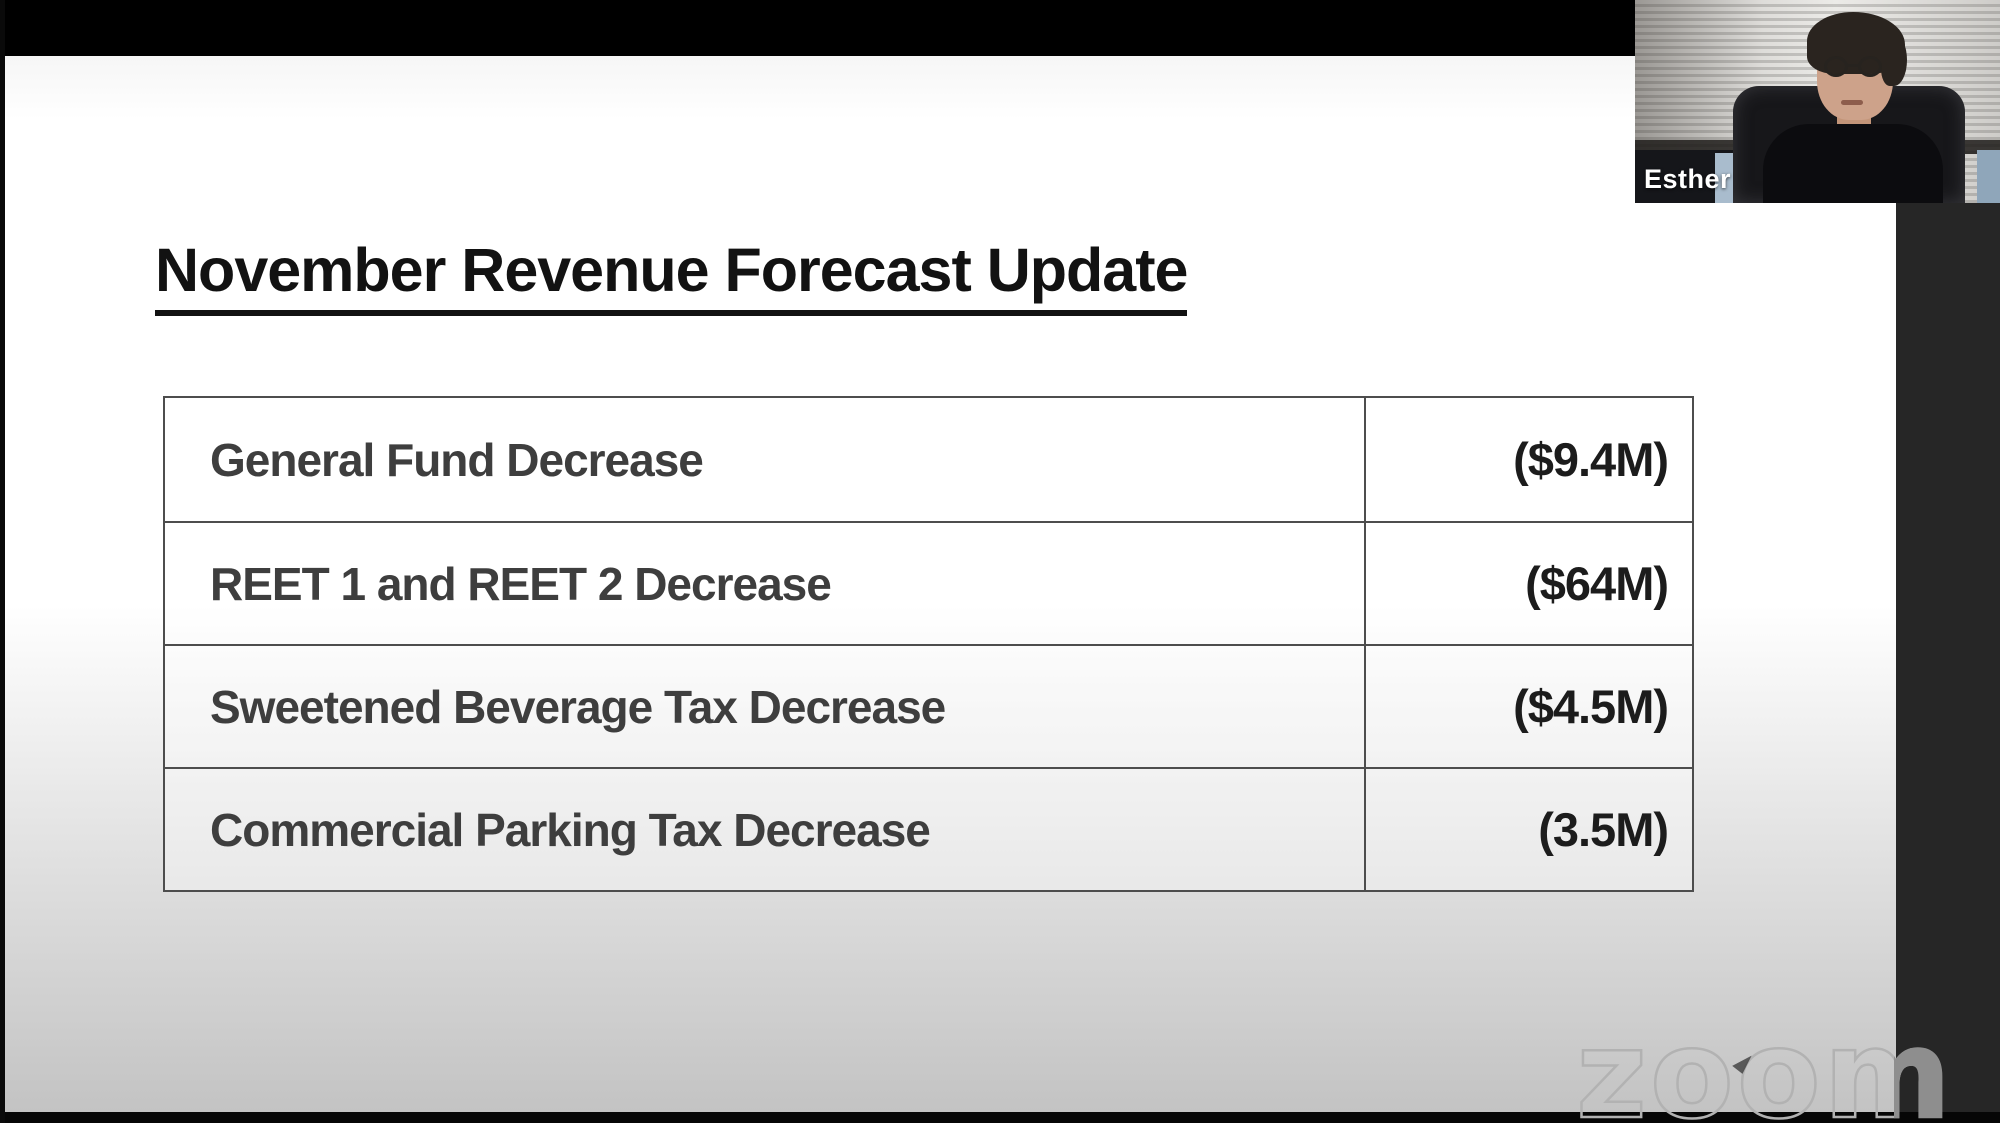 Image resolution: width=2000 pixels, height=1123 pixels. What do you see at coordinates (1528, 829) in the screenshot?
I see `row-value: (3.5M)` at bounding box center [1528, 829].